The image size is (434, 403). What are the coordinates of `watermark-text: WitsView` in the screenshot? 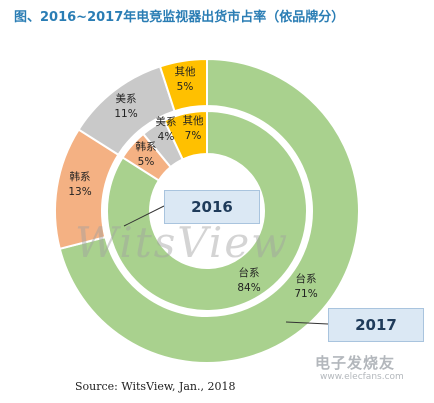 It's located at (182, 242).